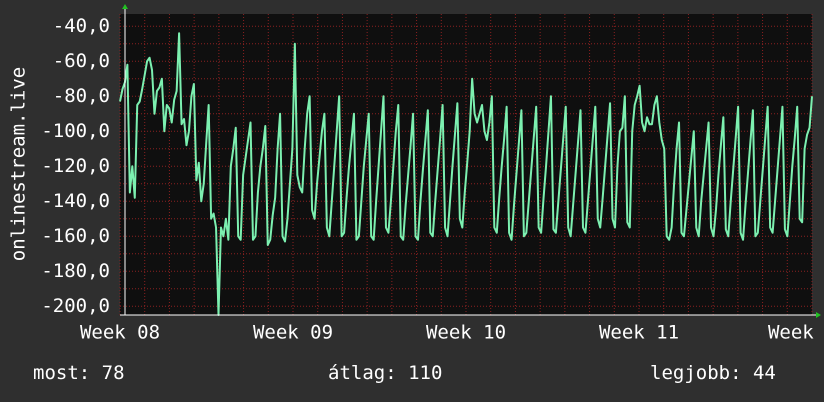 The image size is (824, 402). What do you see at coordinates (466, 333) in the screenshot?
I see `x-tick-label: Week 10` at bounding box center [466, 333].